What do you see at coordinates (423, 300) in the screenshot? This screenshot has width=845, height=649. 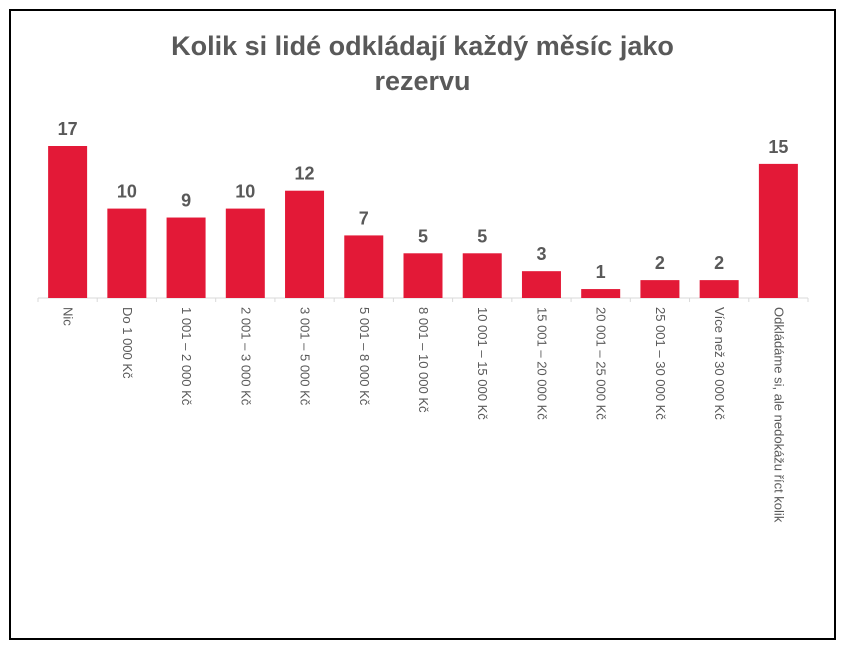 I see `x-axis-ticks` at bounding box center [423, 300].